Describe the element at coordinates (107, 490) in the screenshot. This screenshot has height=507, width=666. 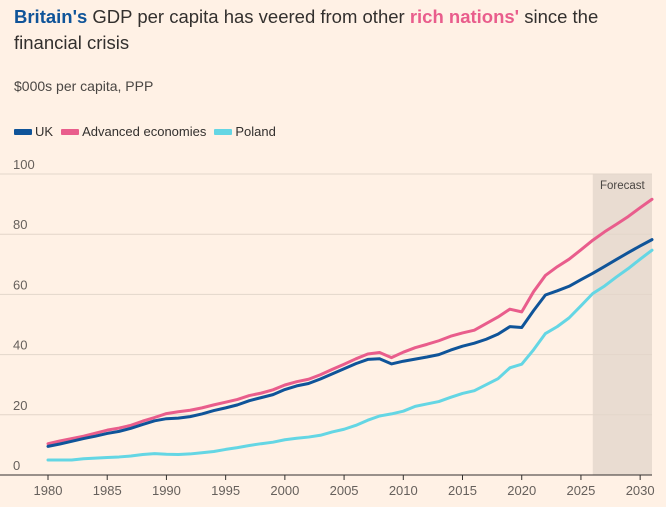
I see `x-tick-label-1985: 1985` at that location.